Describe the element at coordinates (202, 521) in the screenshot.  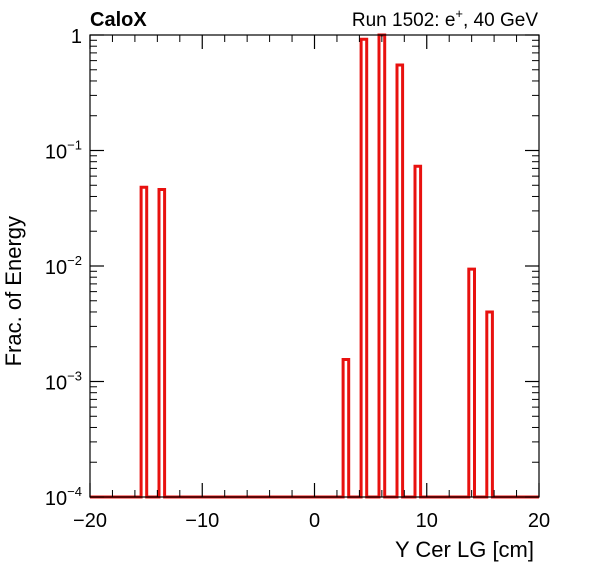
I see `x-tick-label: −10` at that location.